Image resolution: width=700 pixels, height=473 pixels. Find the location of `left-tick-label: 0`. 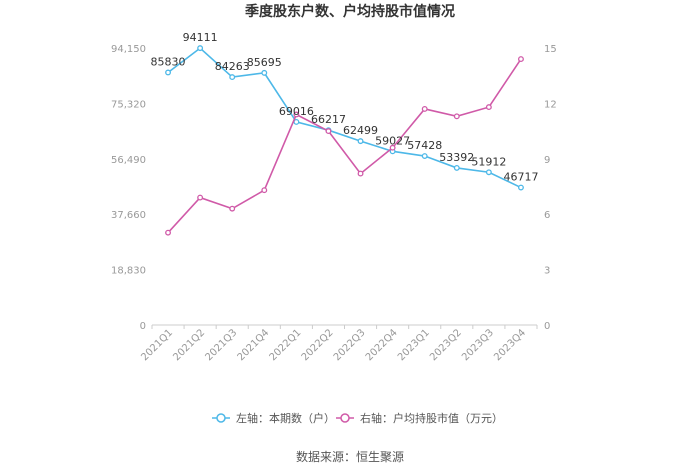

left-tick-label: 0 is located at coordinates (143, 326).